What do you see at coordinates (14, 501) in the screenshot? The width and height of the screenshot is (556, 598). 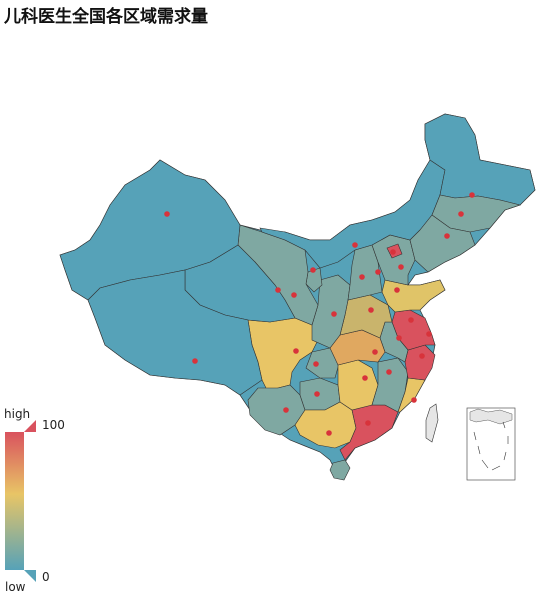 I see `legend-gradient-bar` at bounding box center [14, 501].